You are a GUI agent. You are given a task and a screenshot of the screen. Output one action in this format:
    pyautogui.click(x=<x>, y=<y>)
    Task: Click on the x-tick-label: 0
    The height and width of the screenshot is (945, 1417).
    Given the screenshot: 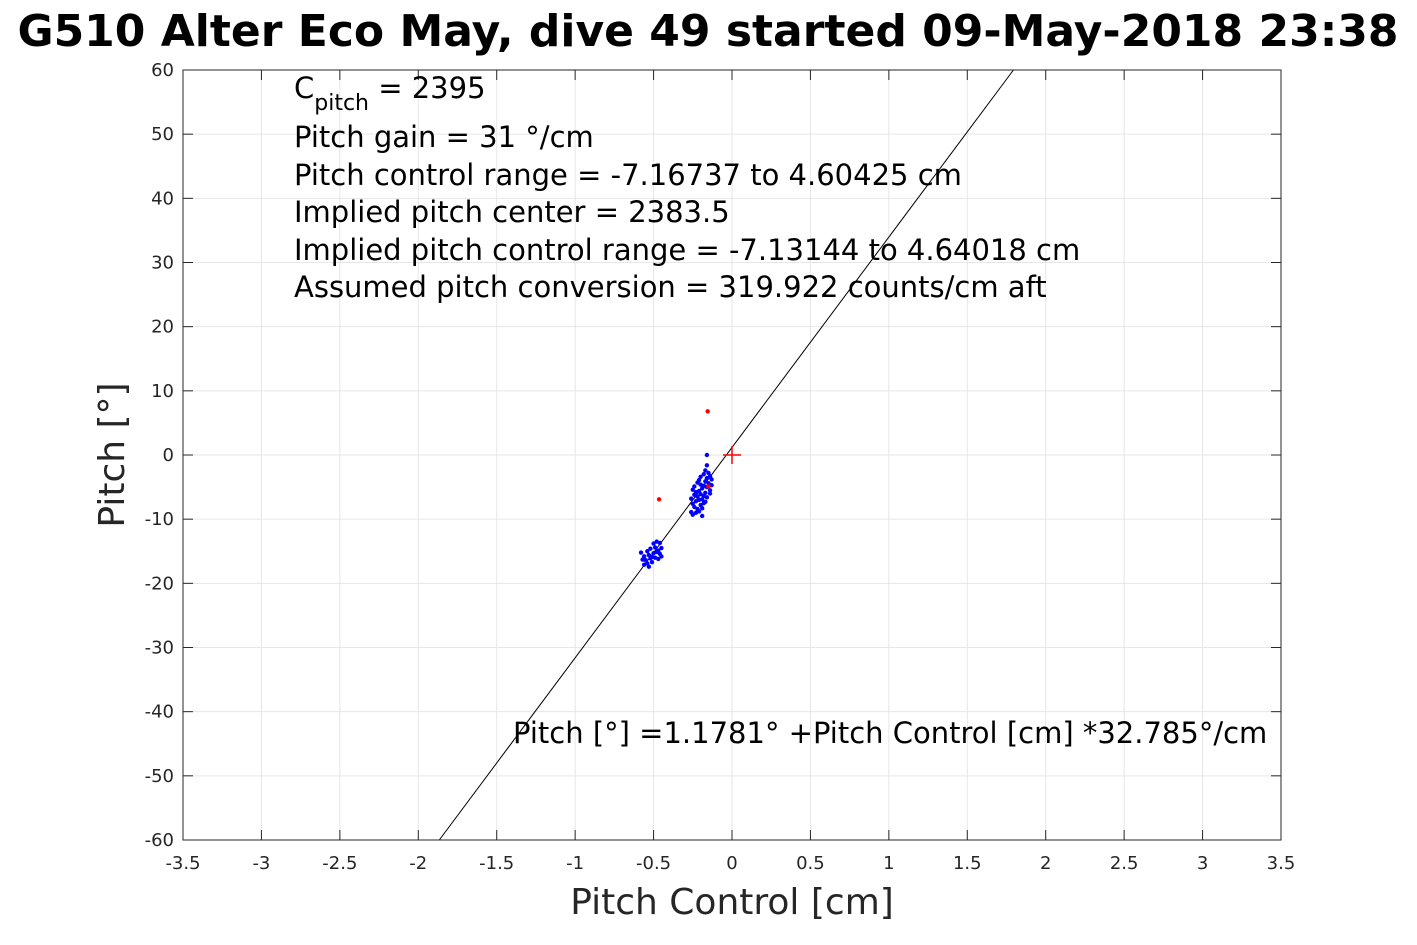 What is the action you would take?
    pyautogui.click(x=731, y=863)
    